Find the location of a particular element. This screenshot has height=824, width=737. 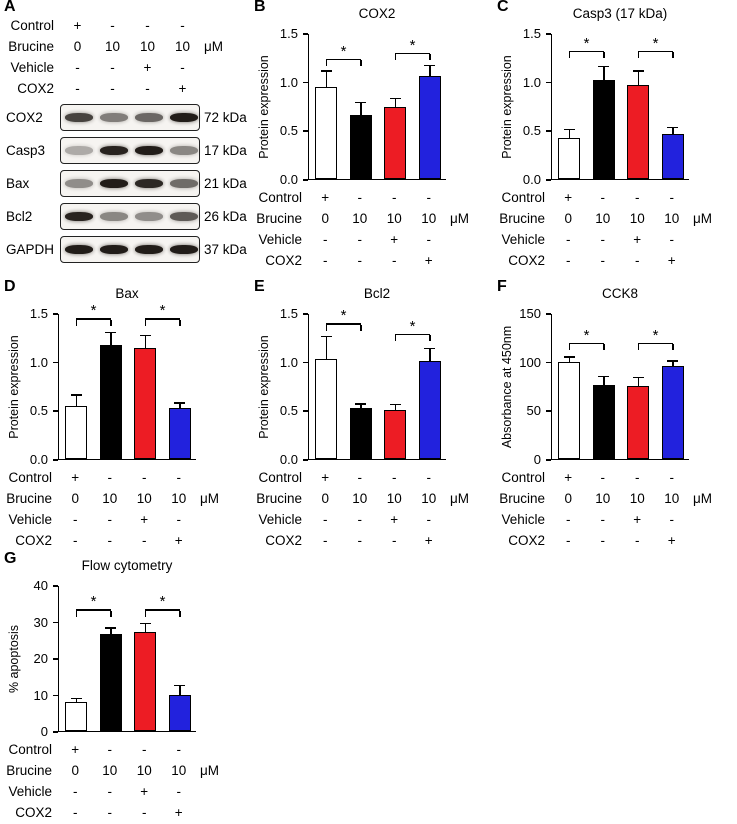

blot-protein-label: Bcl2 is located at coordinates (19, 216).